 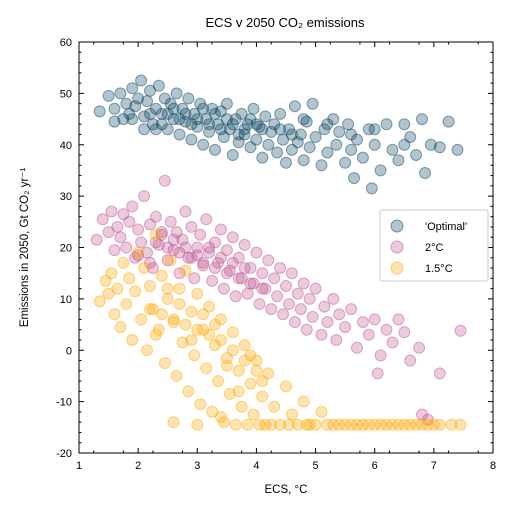 I want to click on legend-marker, so click(x=397, y=268).